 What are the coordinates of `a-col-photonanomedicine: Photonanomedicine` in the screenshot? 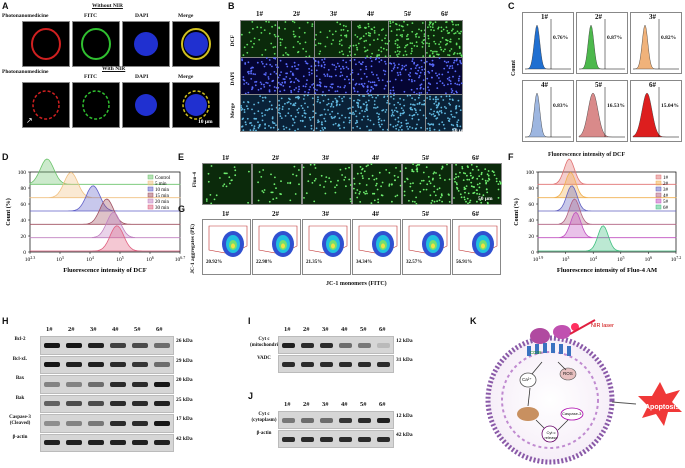 It's located at (25, 16).